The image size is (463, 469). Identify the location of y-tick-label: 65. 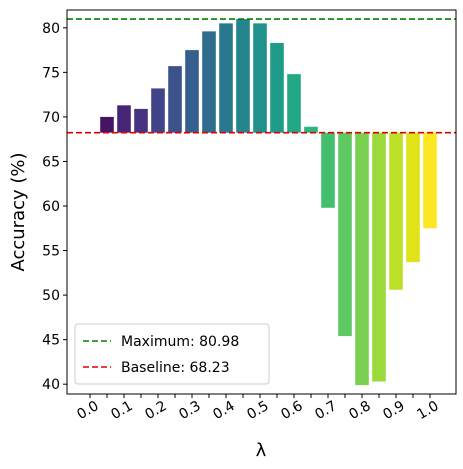
(51, 162).